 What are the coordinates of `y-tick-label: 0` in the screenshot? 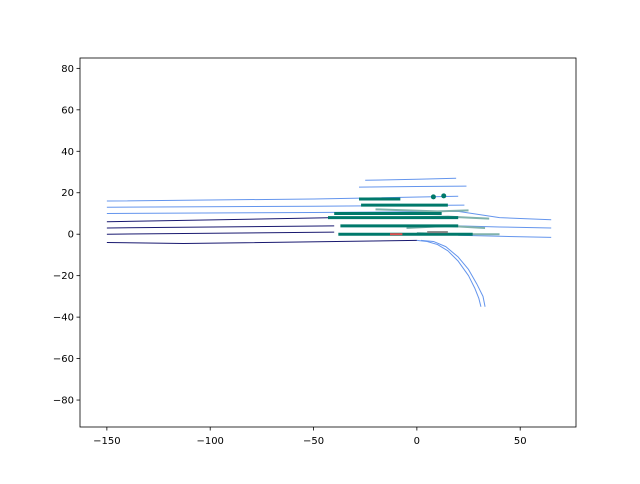 It's located at (71, 235).